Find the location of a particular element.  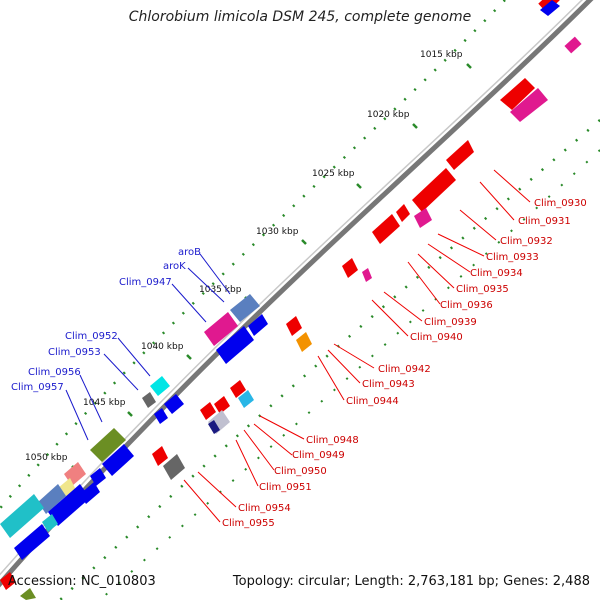

gene-label-clim-0932: Clim_0932 is located at coordinates (526, 241).